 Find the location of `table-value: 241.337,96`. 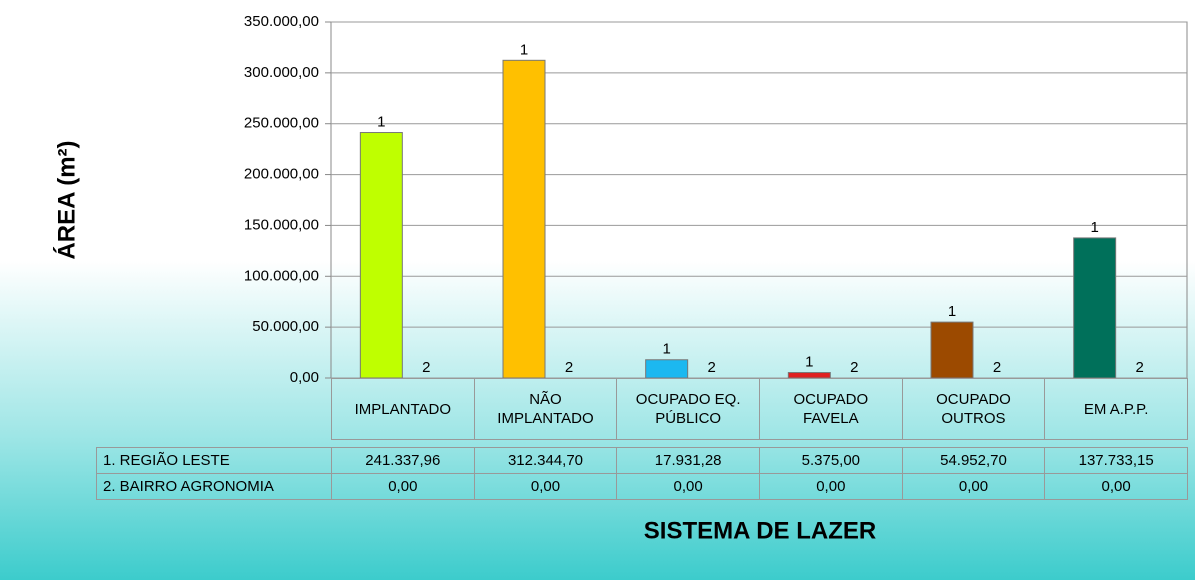

table-value: 241.337,96 is located at coordinates (403, 460).